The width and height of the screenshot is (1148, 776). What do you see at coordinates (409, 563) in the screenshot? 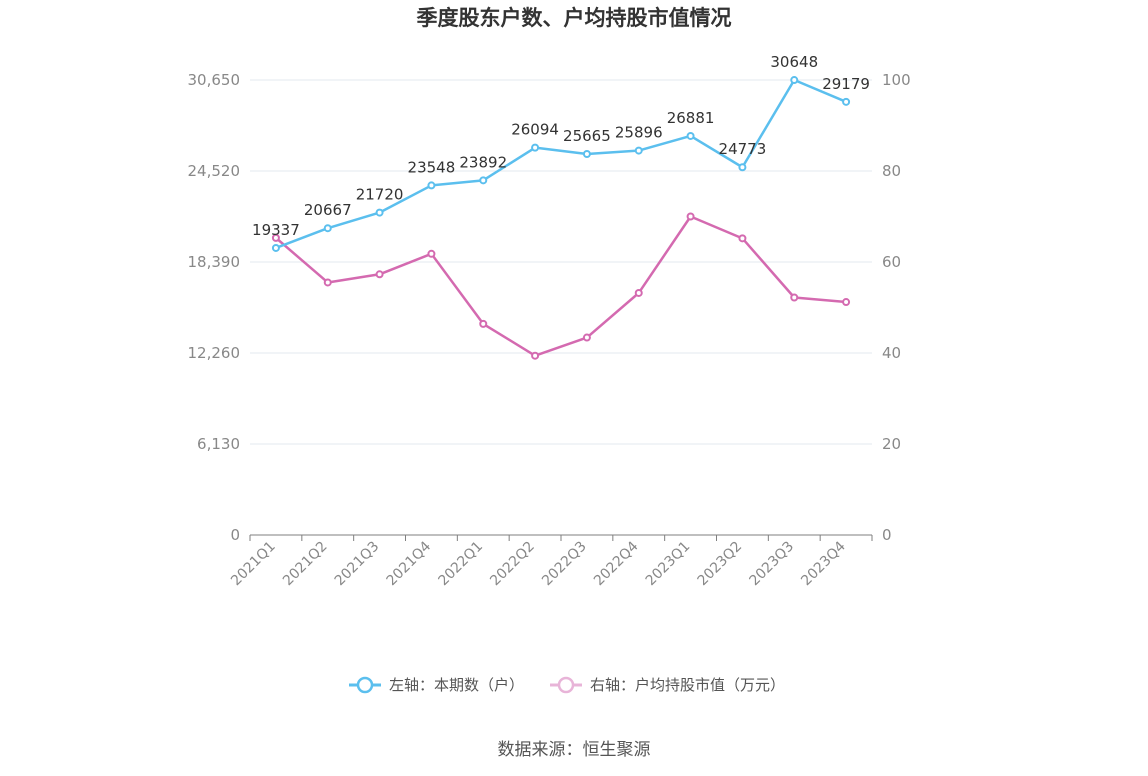
I see `x-tick-label: 2021Q4` at bounding box center [409, 563].